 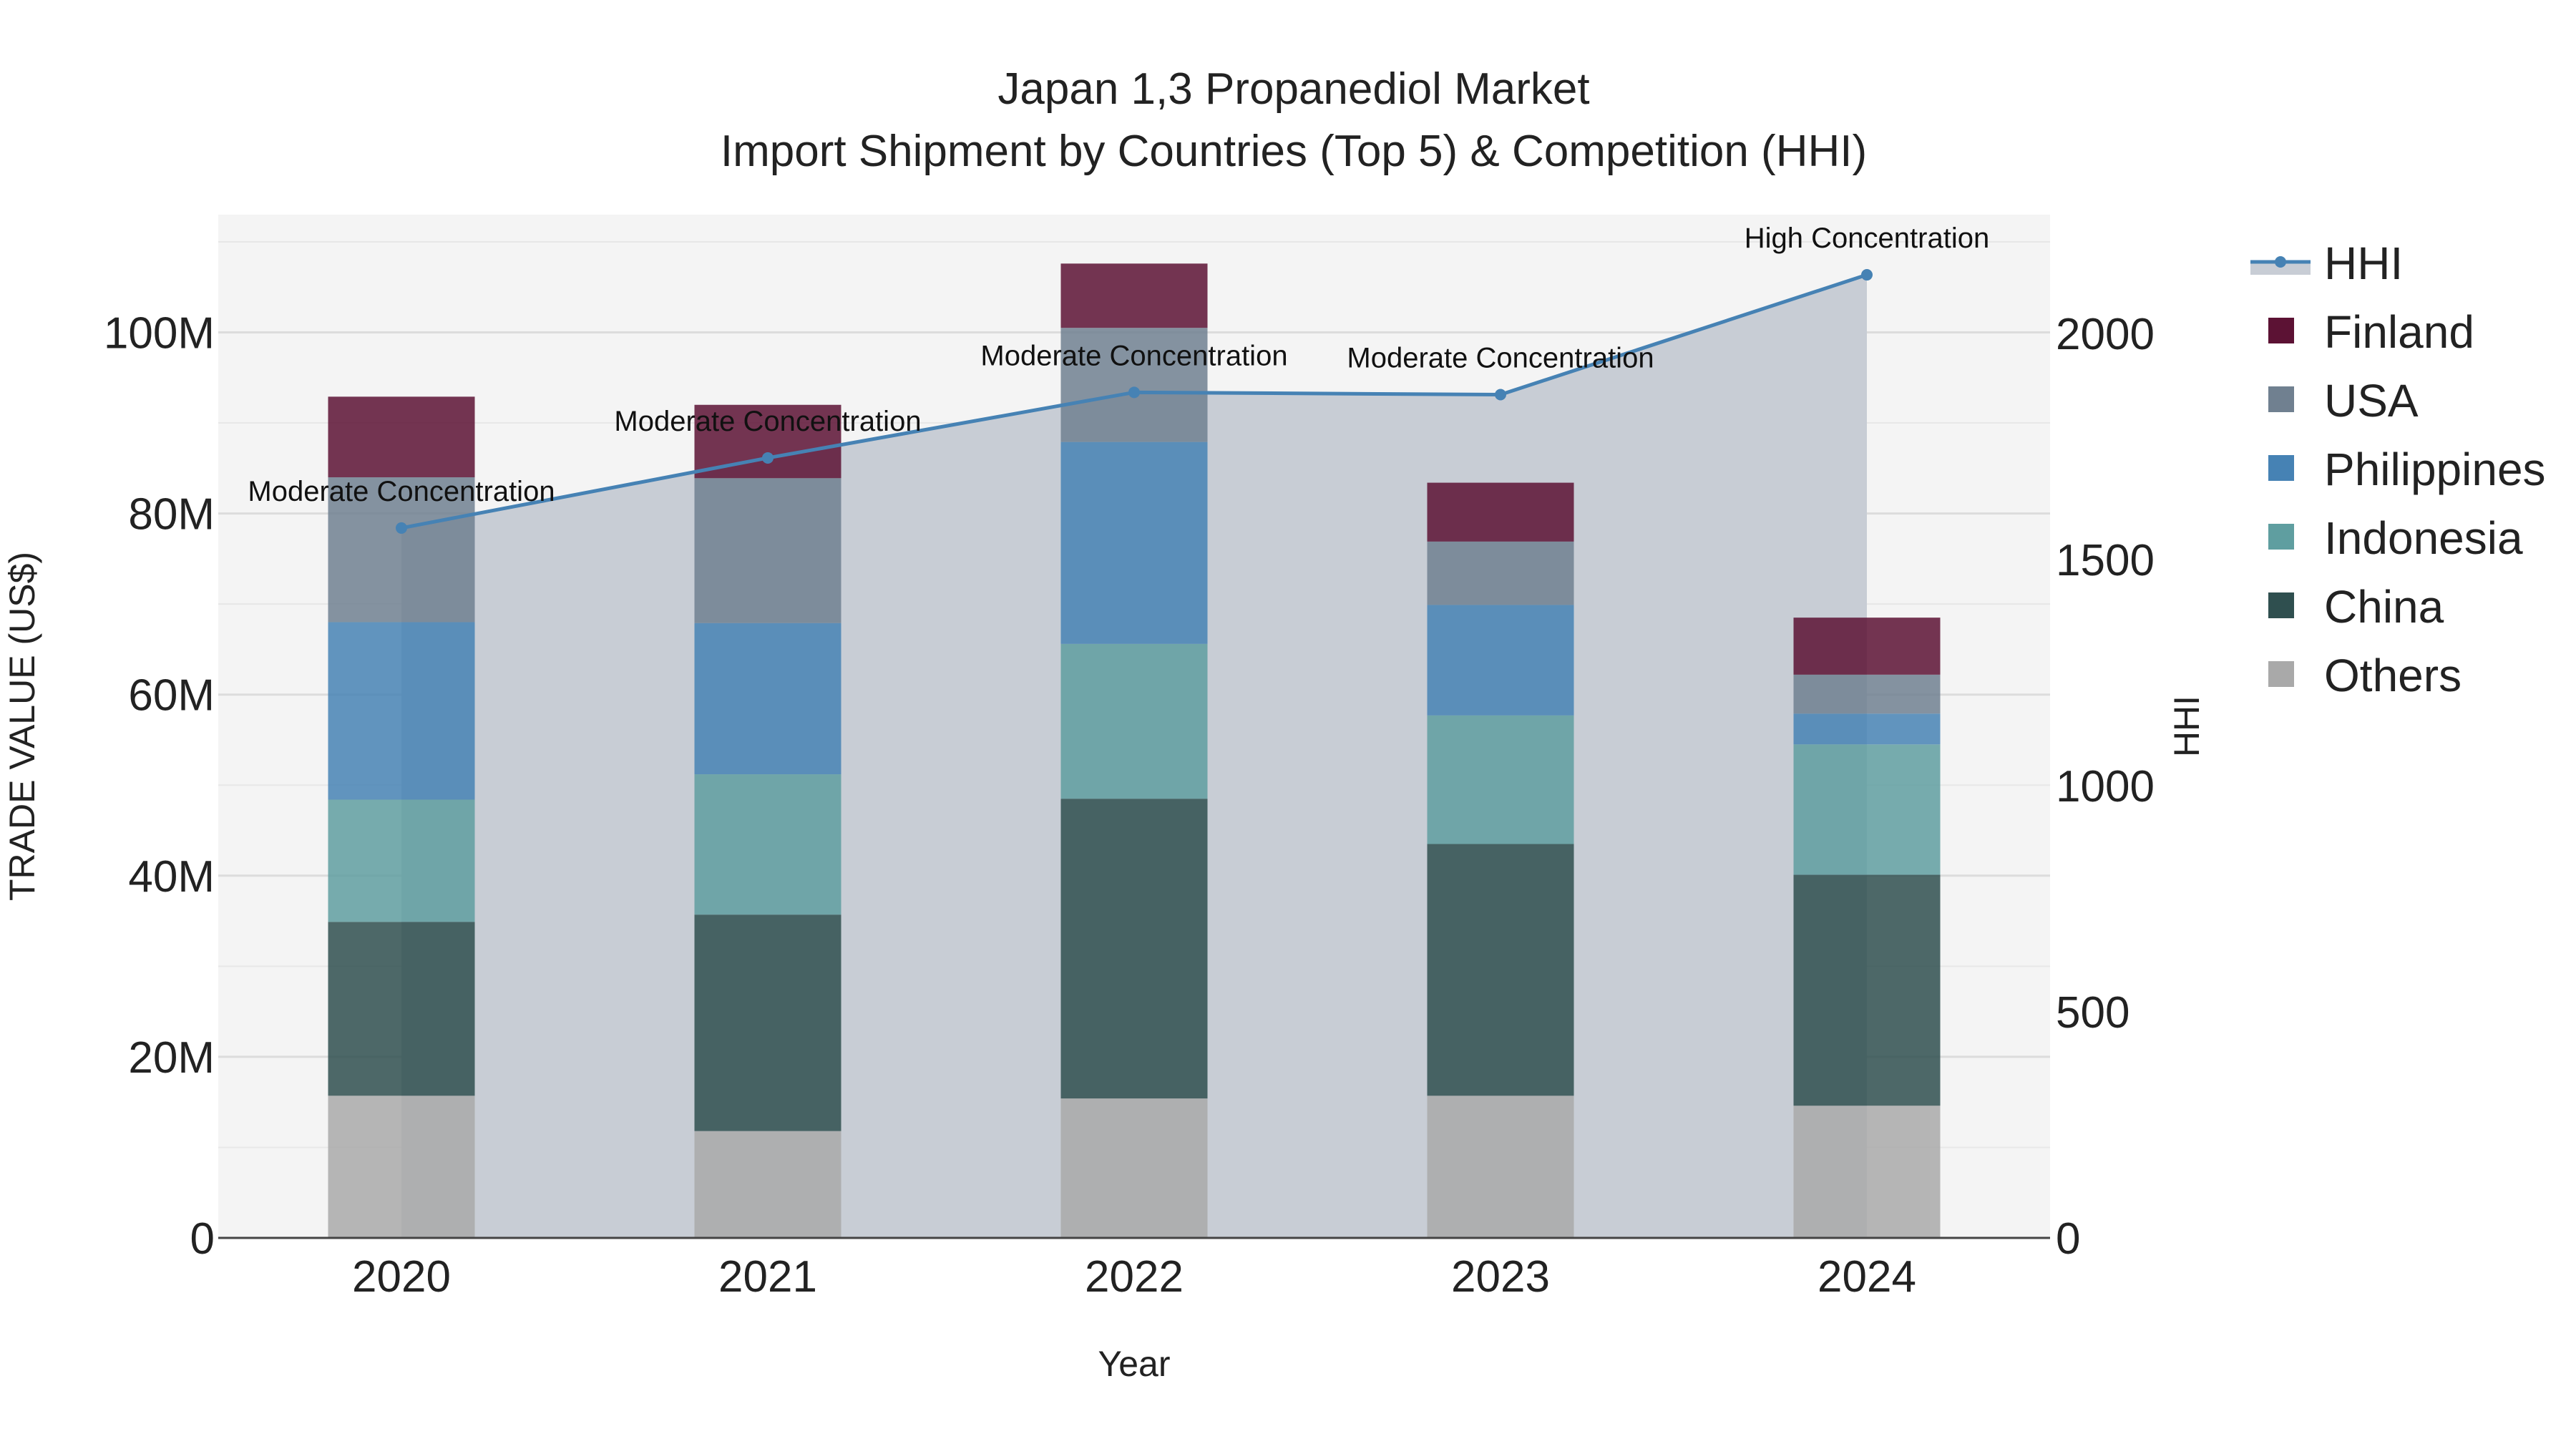 I want to click on y-tick-label: 60M, so click(x=171, y=696).